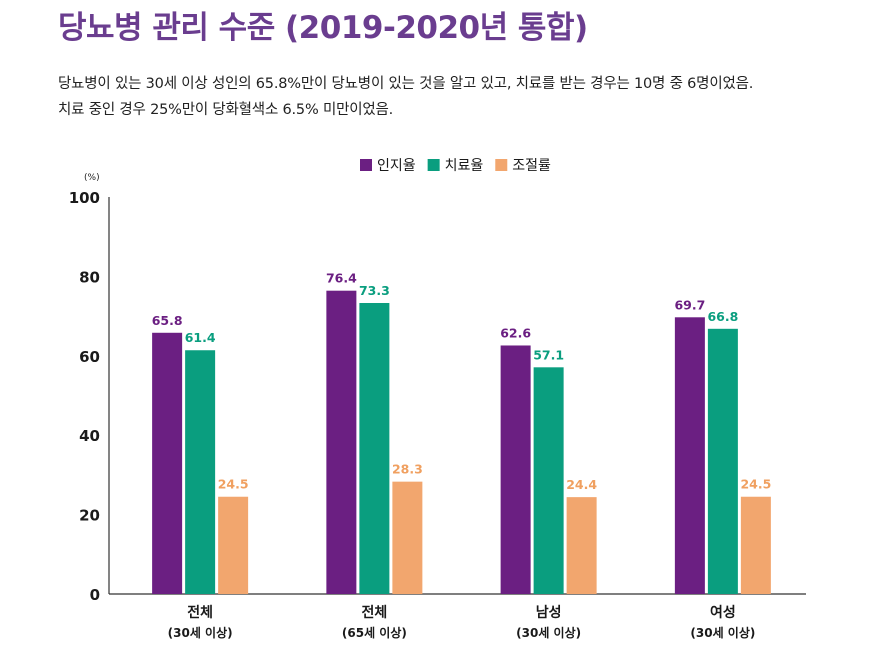 The height and width of the screenshot is (655, 889). What do you see at coordinates (464, 166) in the screenshot?
I see `legend-label: 치료율` at bounding box center [464, 166].